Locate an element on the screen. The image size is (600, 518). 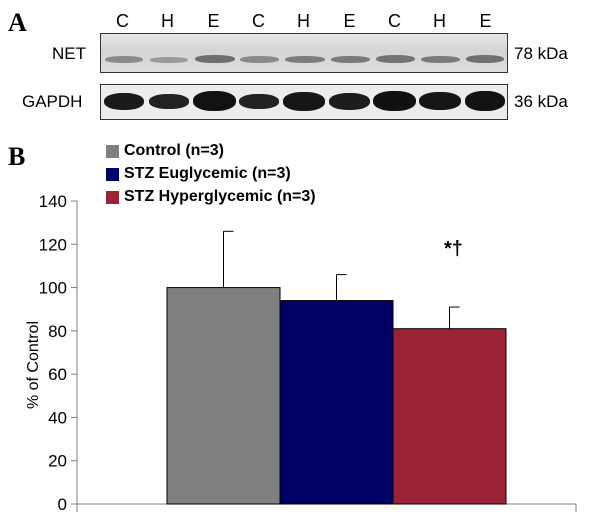
blot-size-gapdh: 36 kDa is located at coordinates (541, 101).